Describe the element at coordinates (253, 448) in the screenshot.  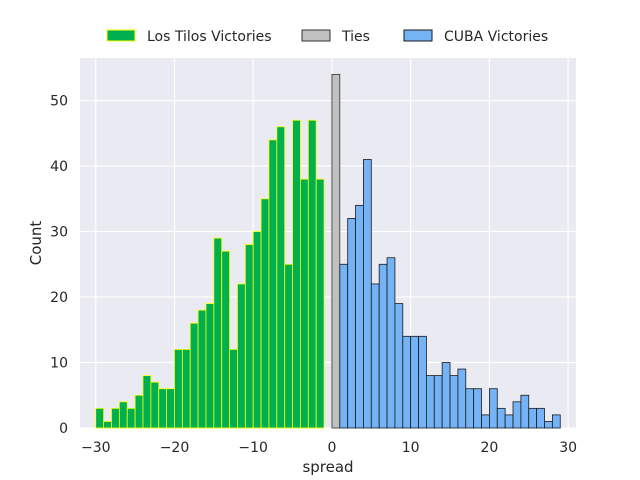
I see `x-tick-label: −10` at that location.